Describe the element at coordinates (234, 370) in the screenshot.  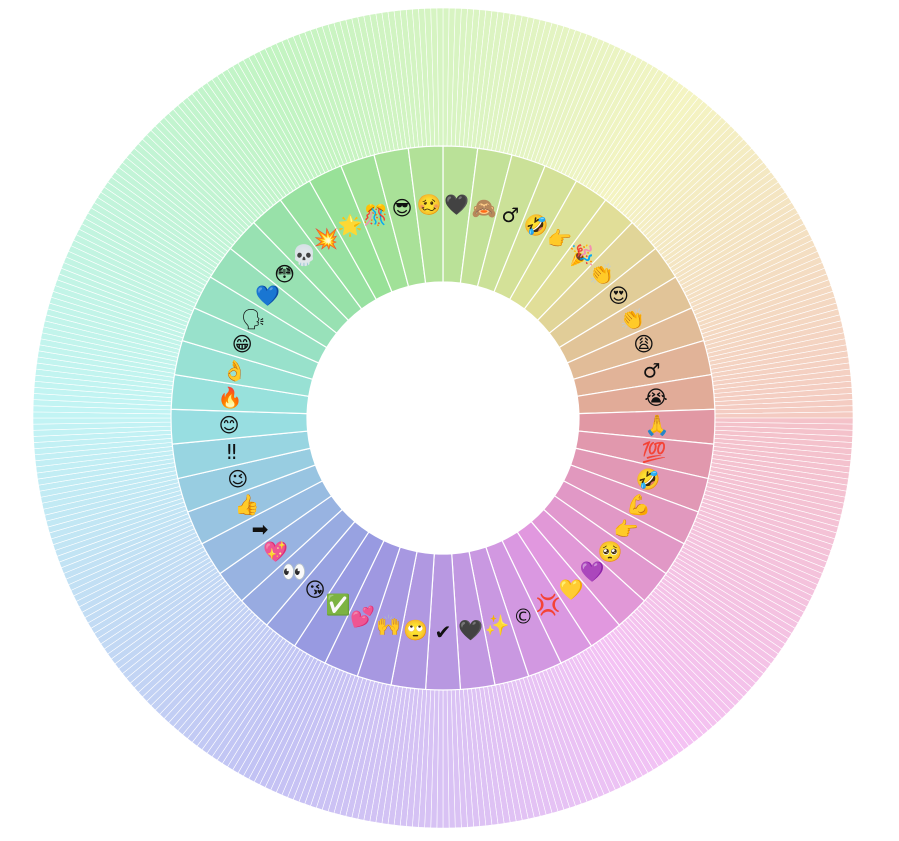
I see `segment-label: 👌` at that location.